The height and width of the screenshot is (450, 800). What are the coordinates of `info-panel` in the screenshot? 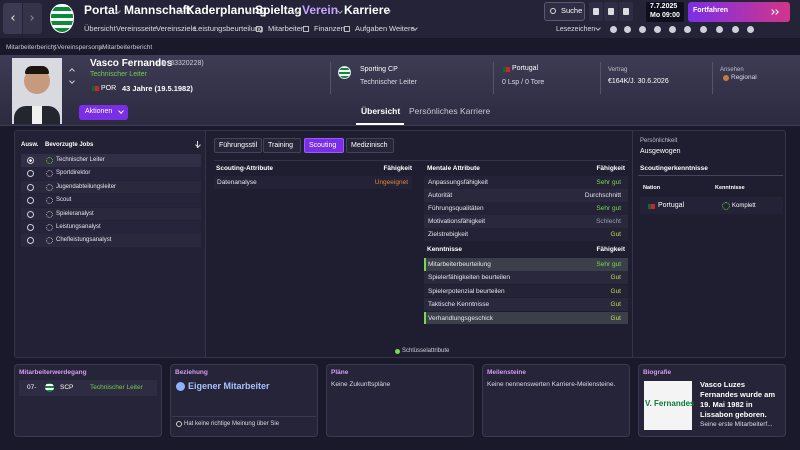 It's located at (708, 244).